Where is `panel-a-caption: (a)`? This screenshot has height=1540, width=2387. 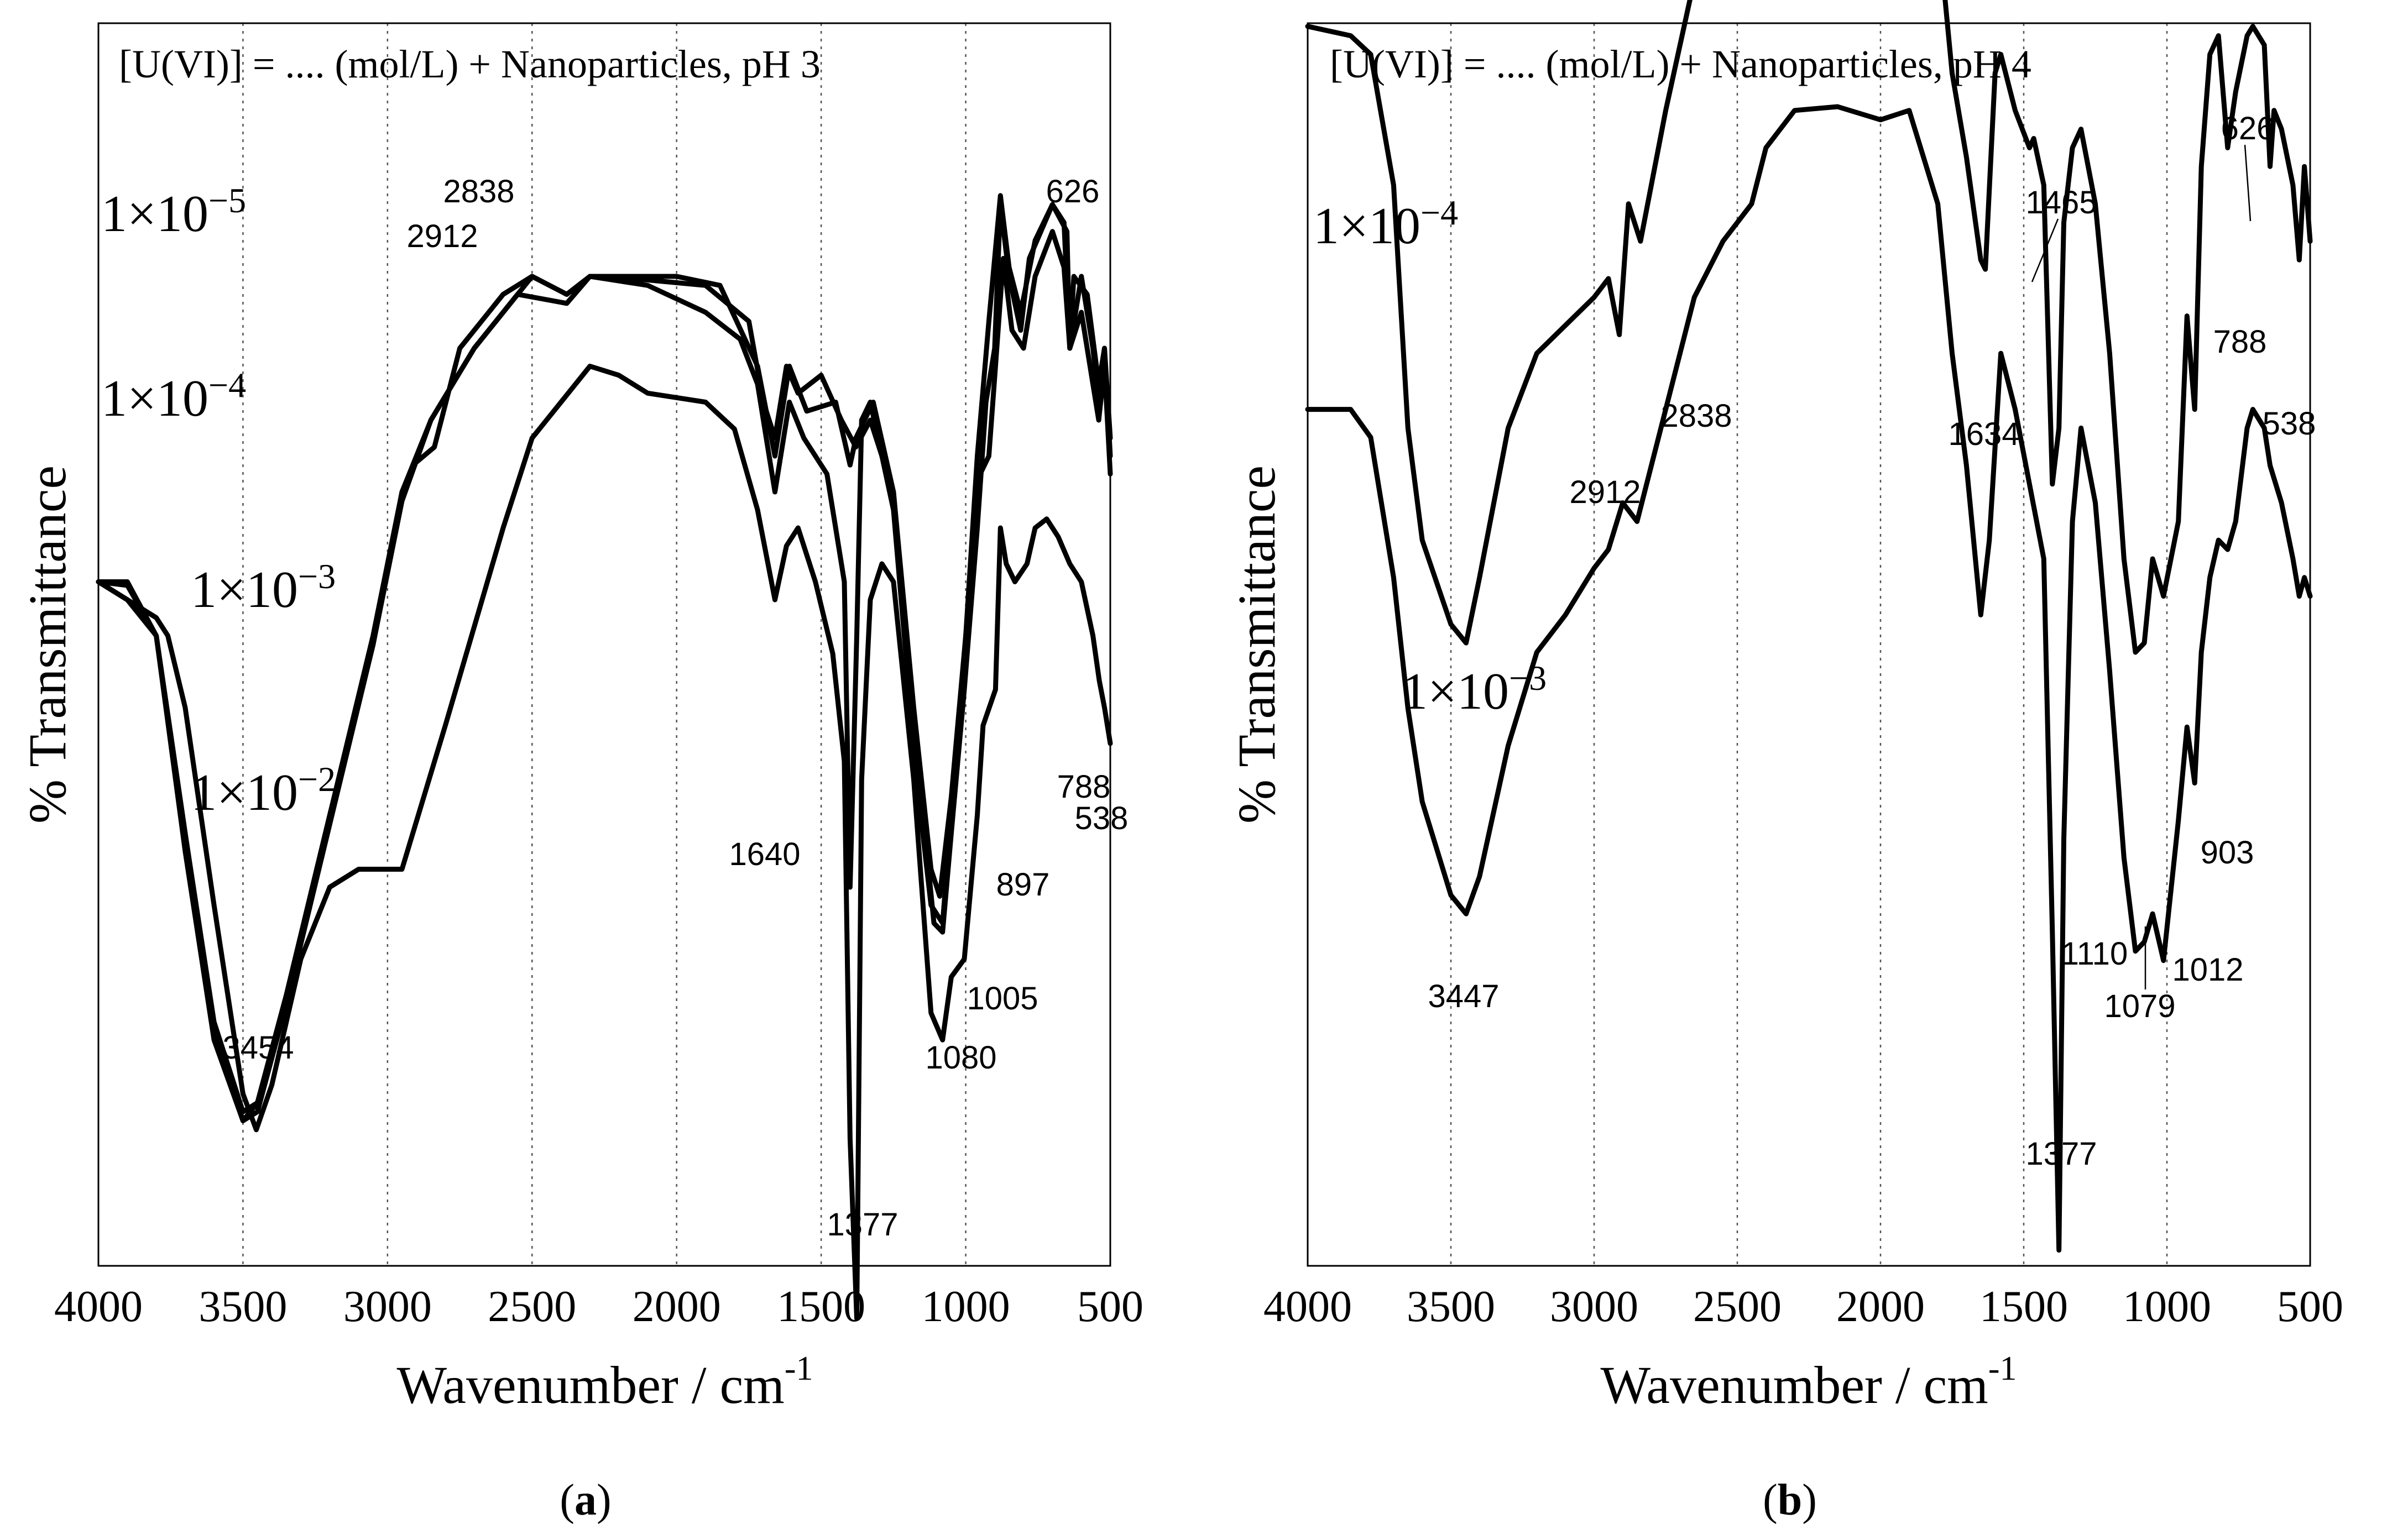 panel-a-caption: (a) is located at coordinates (585, 1500).